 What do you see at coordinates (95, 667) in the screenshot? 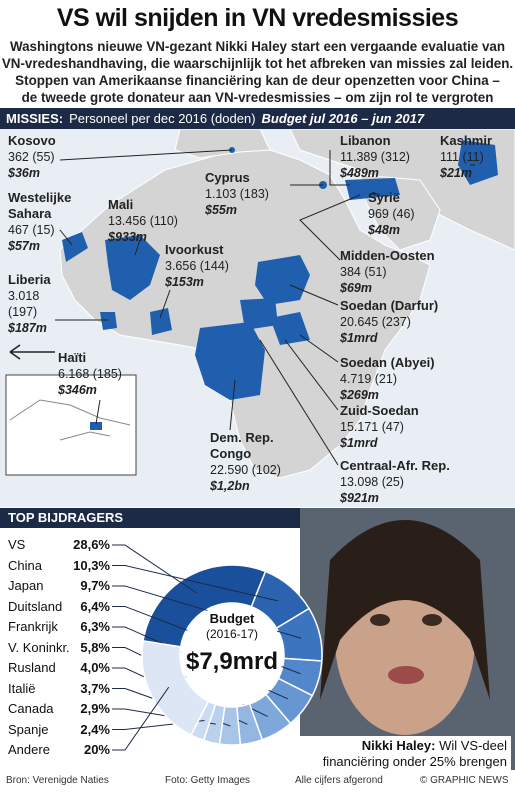
I see `value-label: 4,0%` at bounding box center [95, 667].